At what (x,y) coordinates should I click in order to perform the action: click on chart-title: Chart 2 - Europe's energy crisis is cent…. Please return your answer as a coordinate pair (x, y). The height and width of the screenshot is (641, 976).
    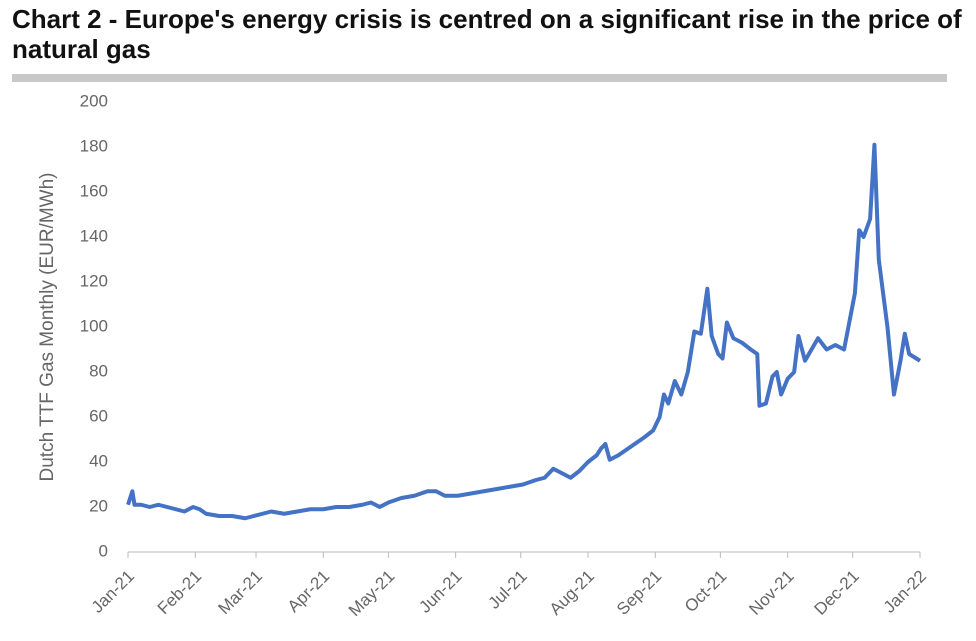
    Looking at the image, I should click on (487, 34).